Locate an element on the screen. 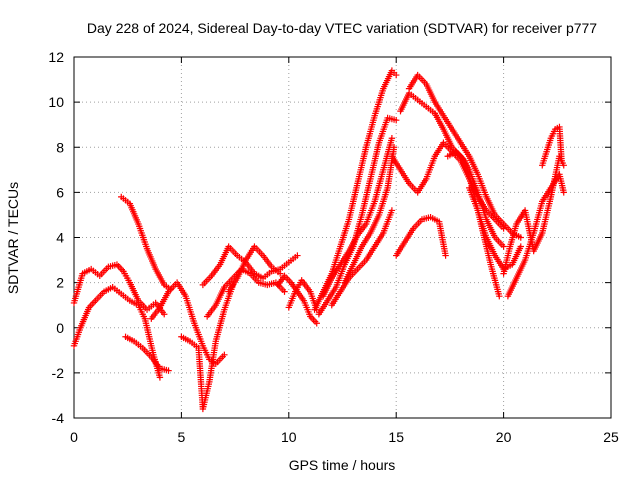 This screenshot has height=480, width=640. y-tick-label: 0 is located at coordinates (60, 328).